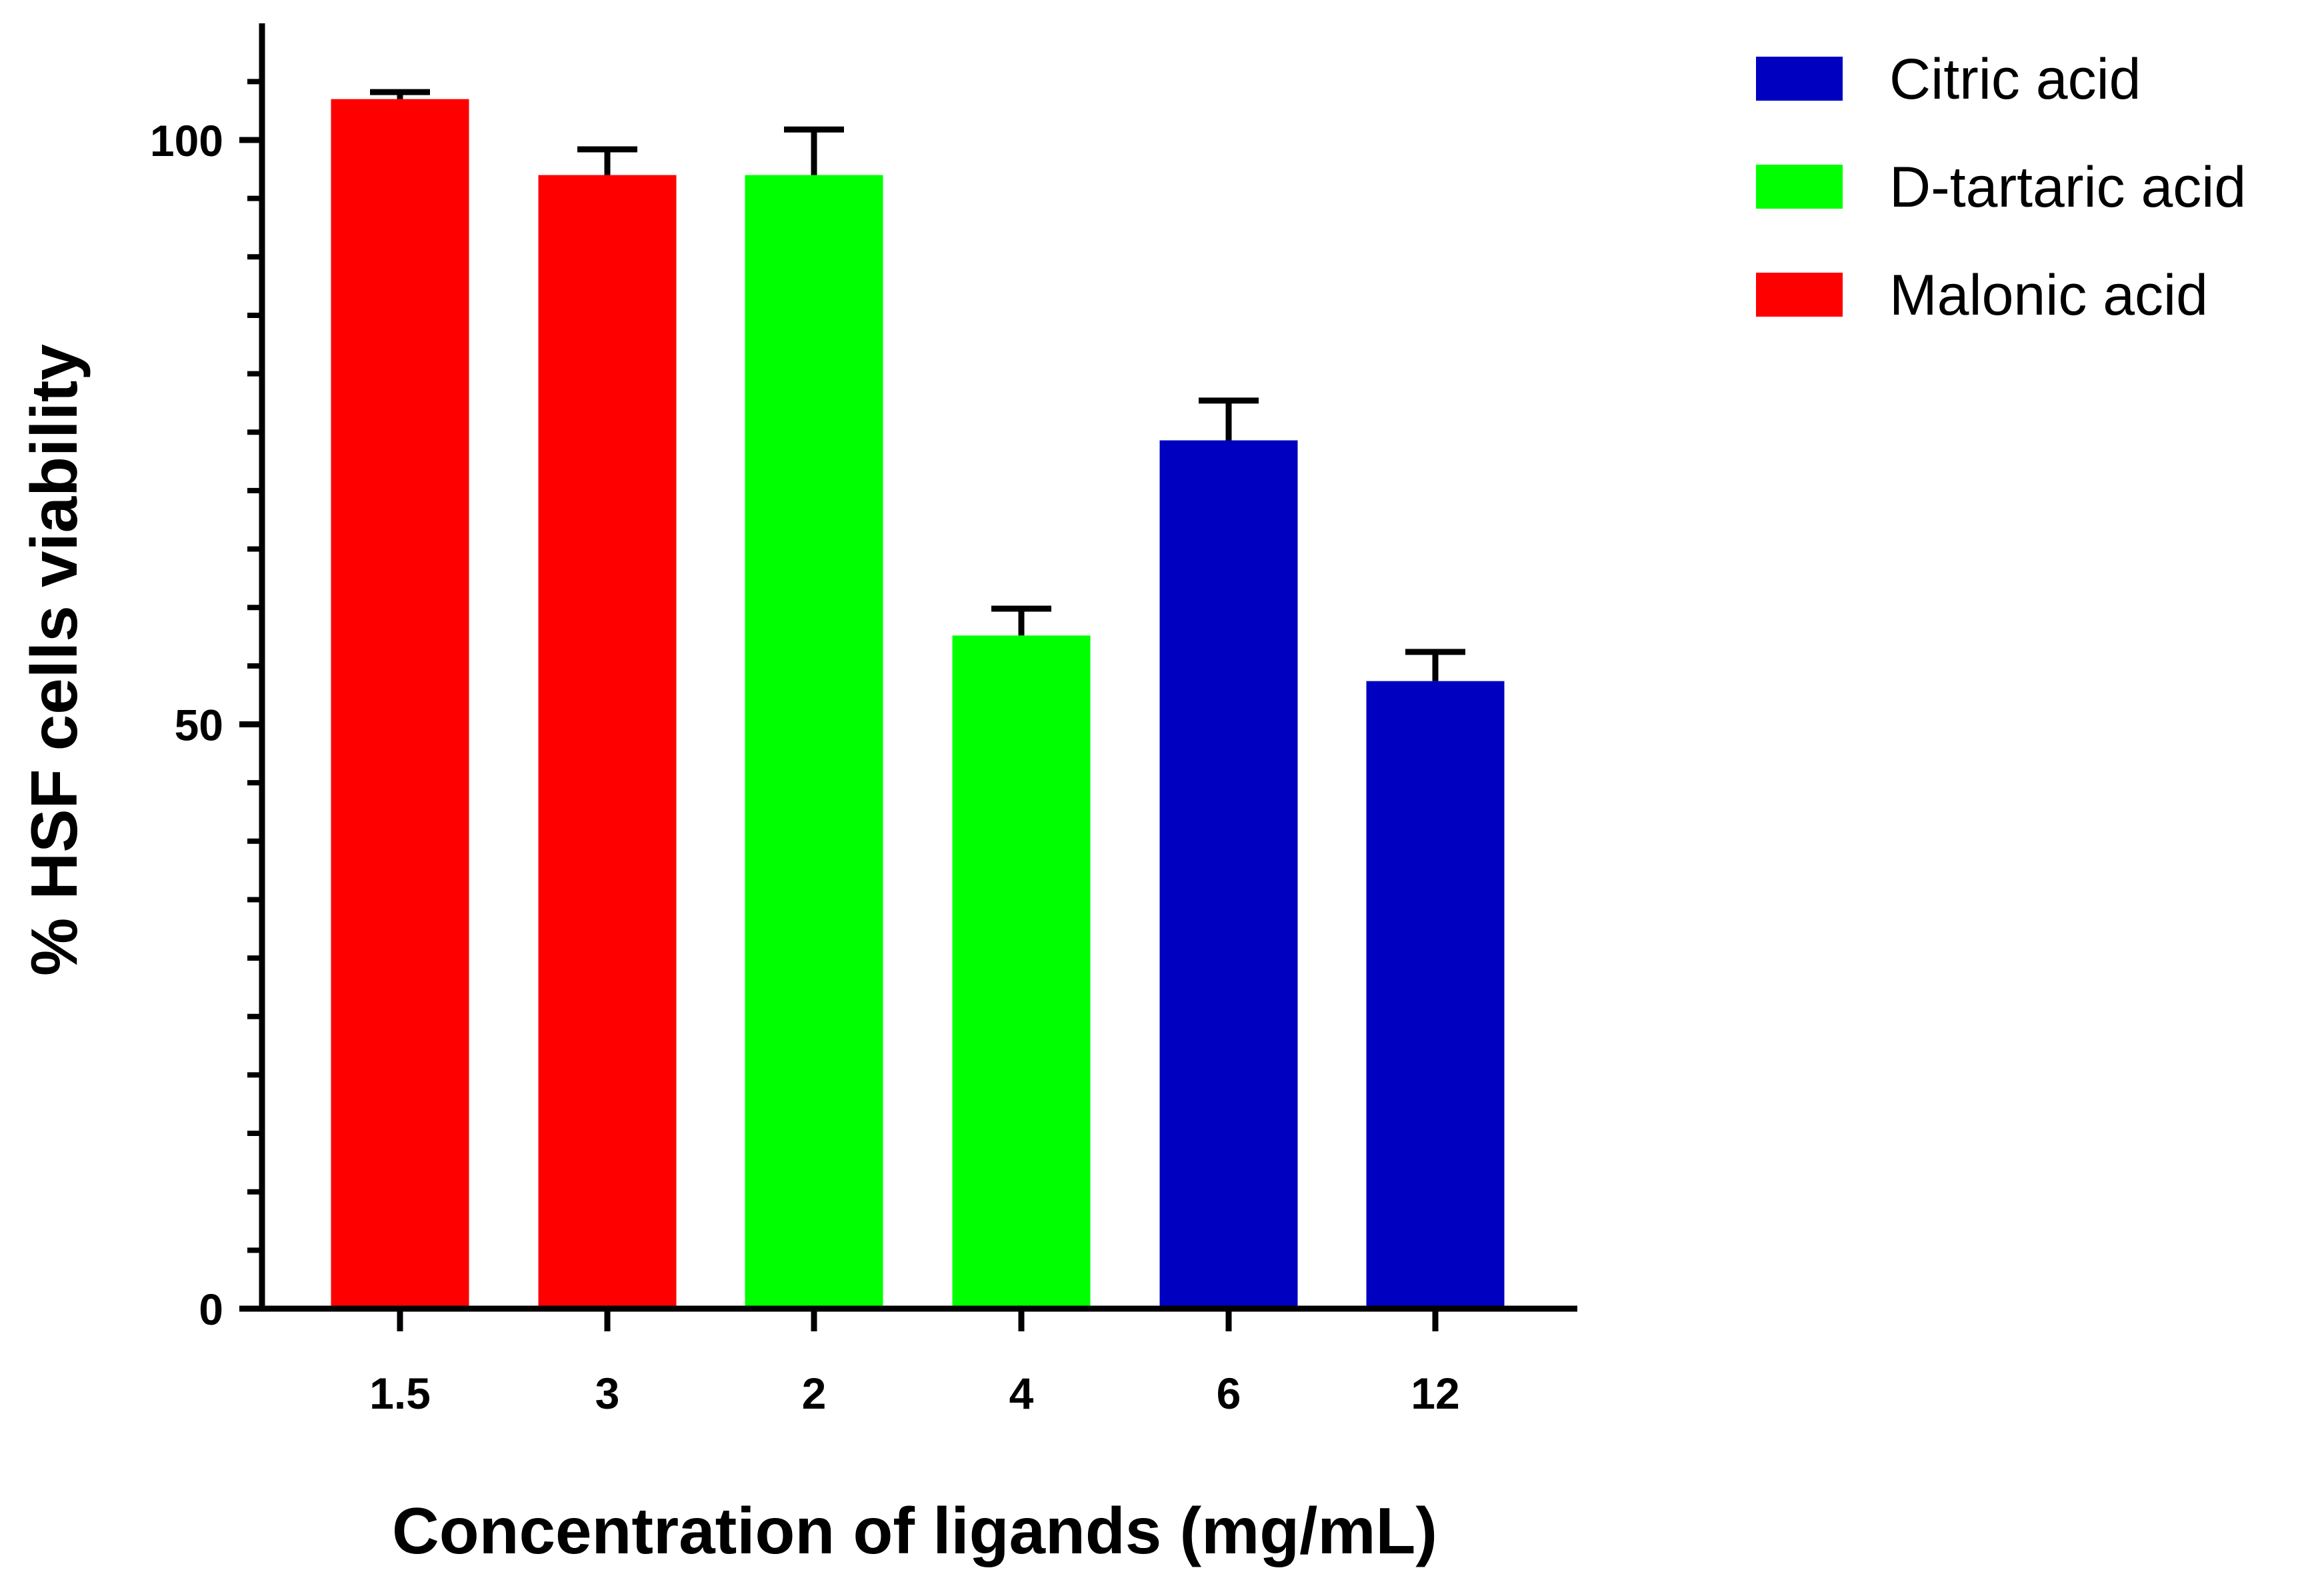 This screenshot has height=1580, width=2324. Describe the element at coordinates (914, 1530) in the screenshot. I see `x-axis-title: Concentration of ligands (mg/mL)` at that location.